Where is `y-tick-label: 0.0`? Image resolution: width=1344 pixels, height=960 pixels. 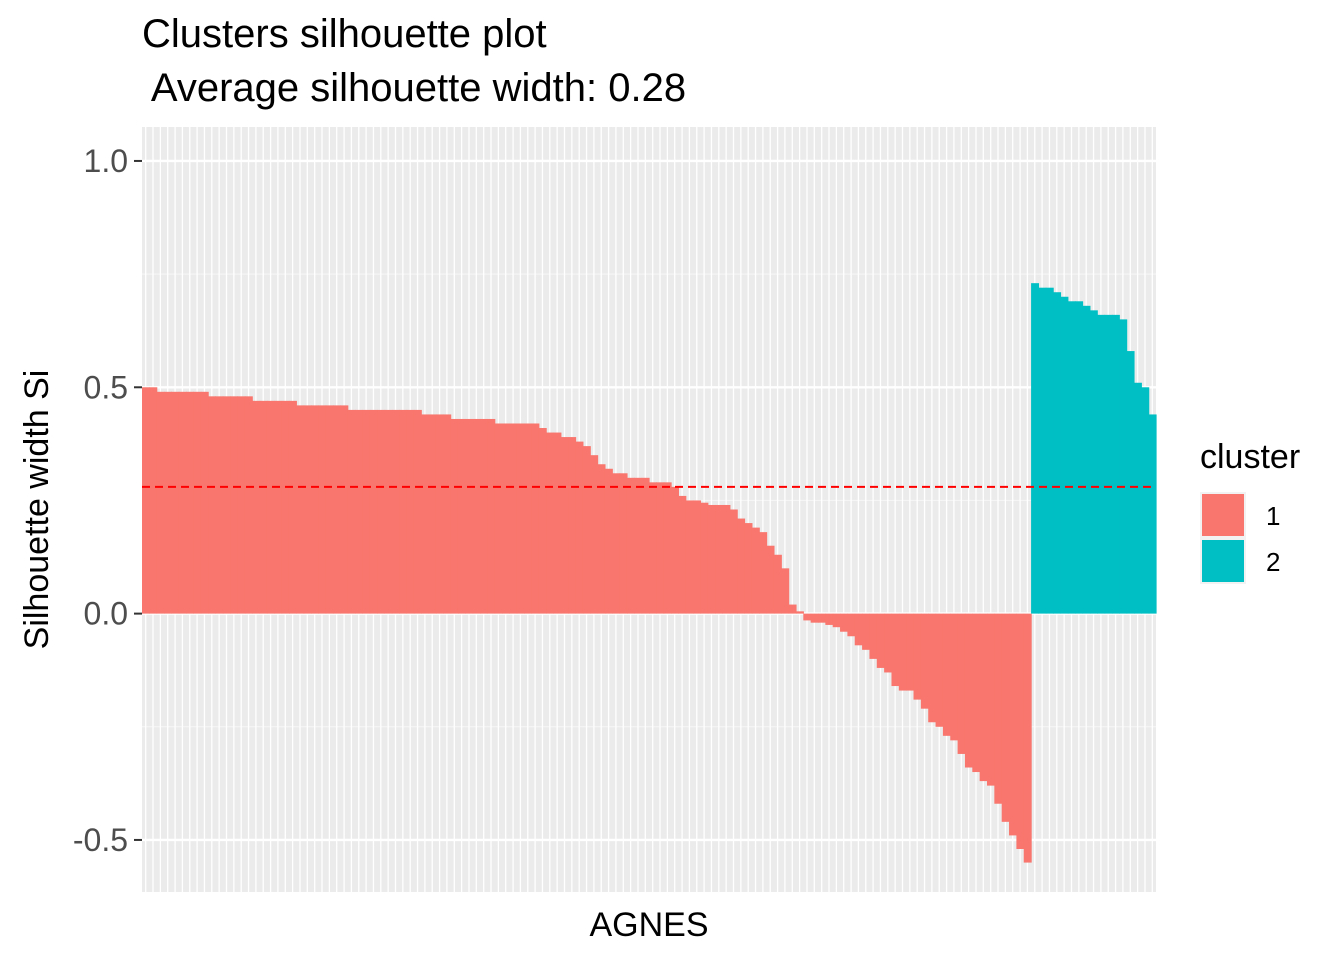 y-tick-label: 0.0 is located at coordinates (106, 614).